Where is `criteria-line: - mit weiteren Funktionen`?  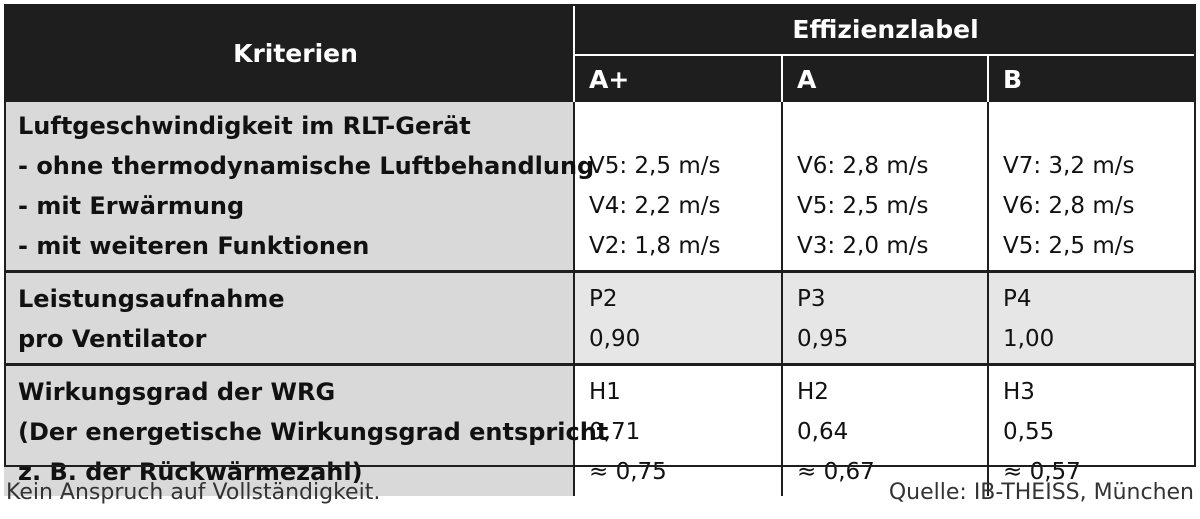
criteria-line: - mit weiteren Funktionen is located at coordinates (194, 246).